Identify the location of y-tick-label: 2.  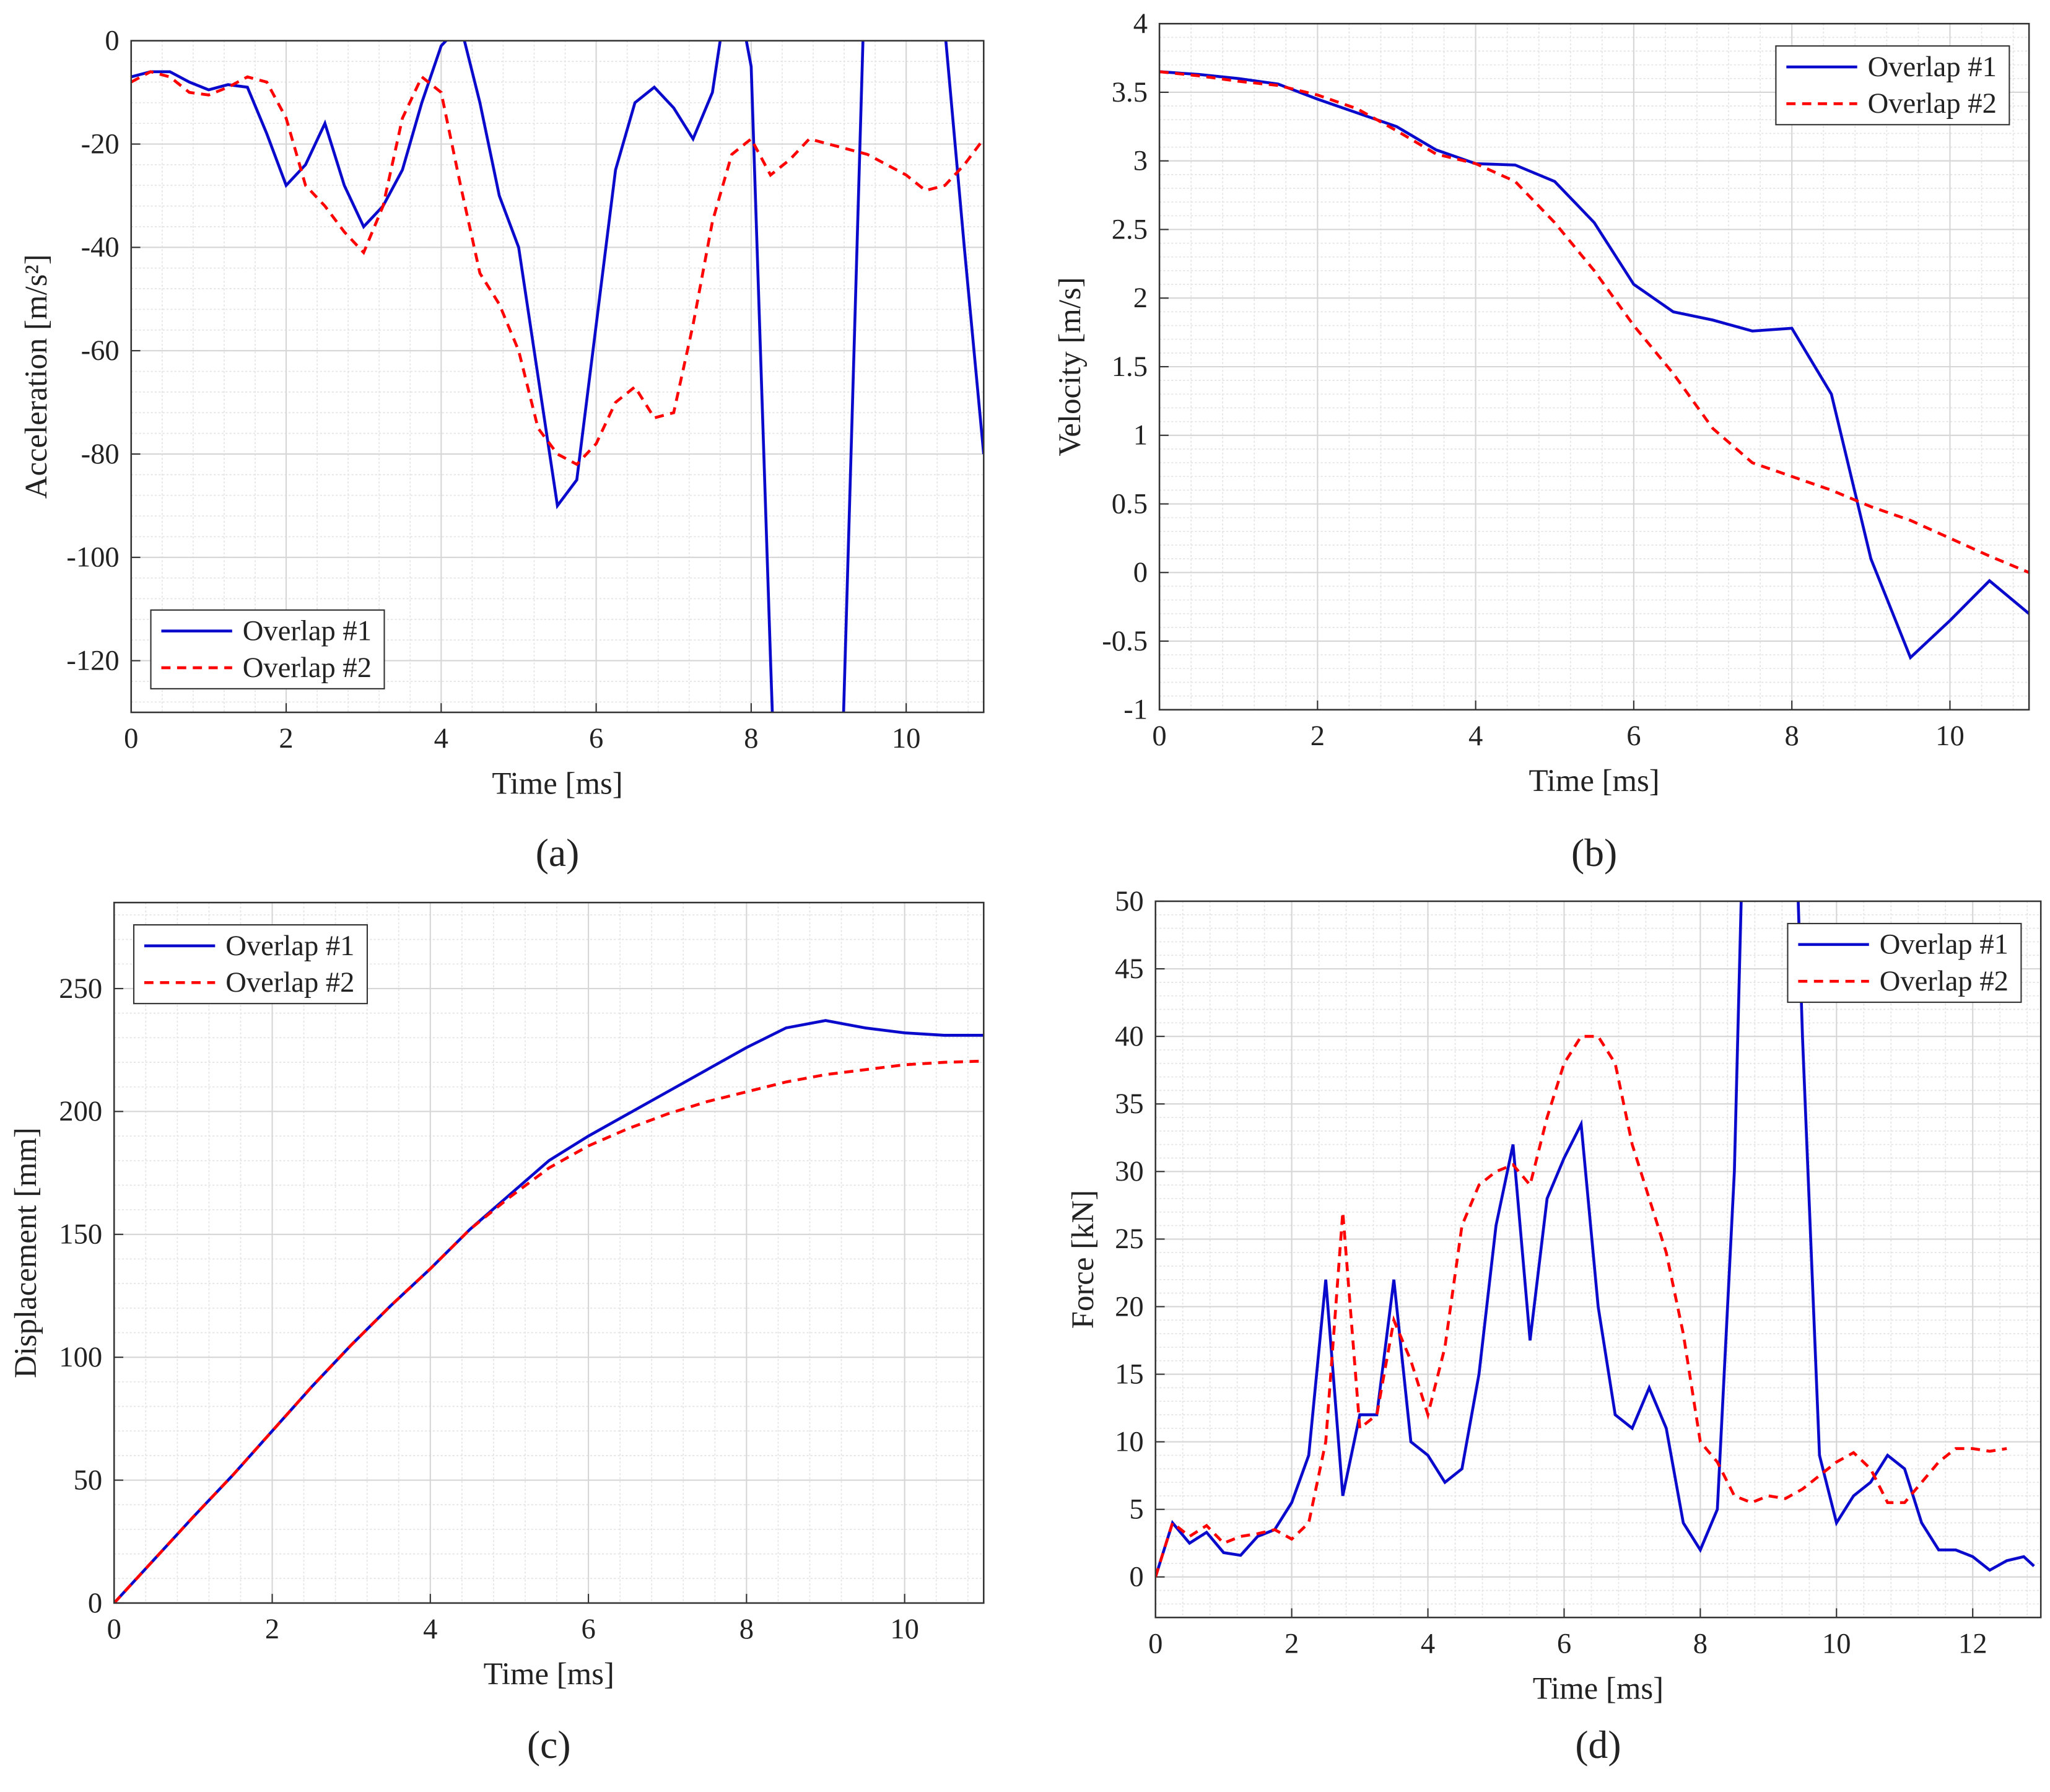
(1140, 298).